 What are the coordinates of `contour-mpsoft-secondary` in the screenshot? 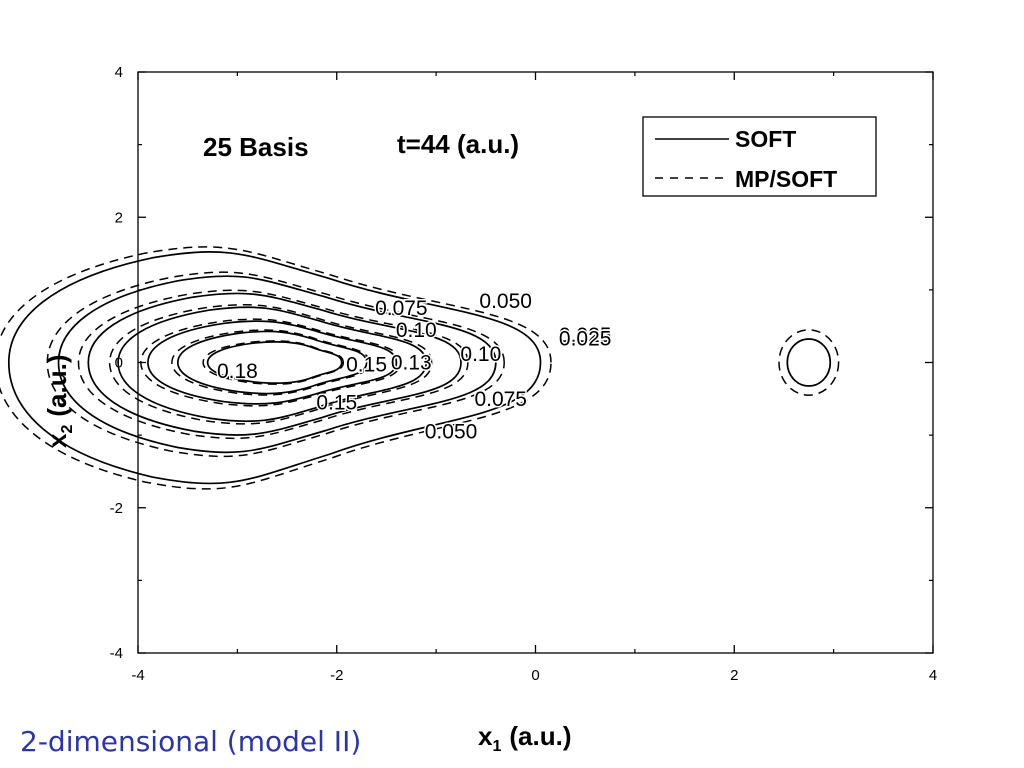 It's located at (809, 362).